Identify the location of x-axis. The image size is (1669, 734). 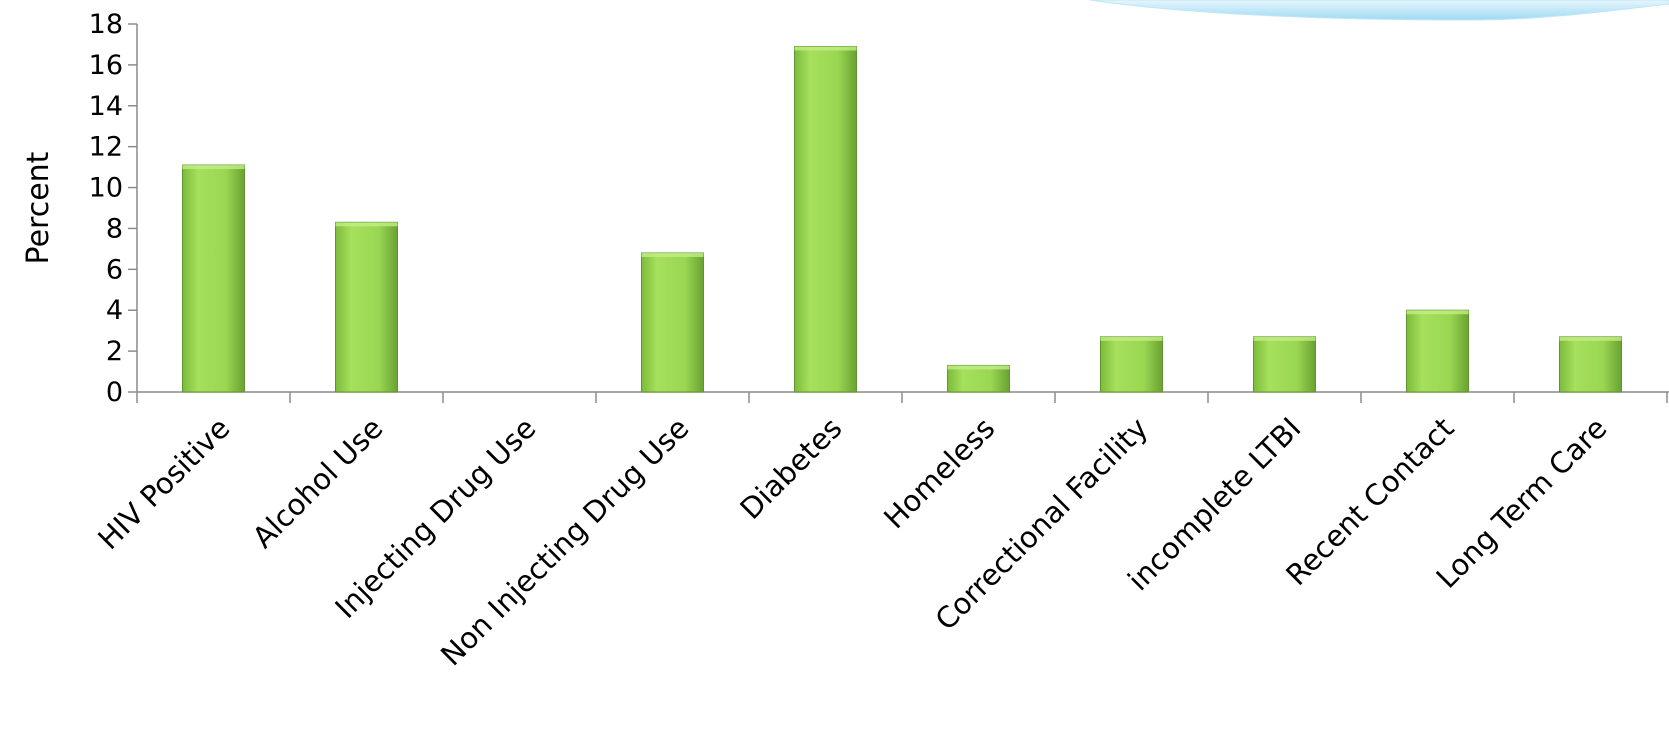
(902, 397).